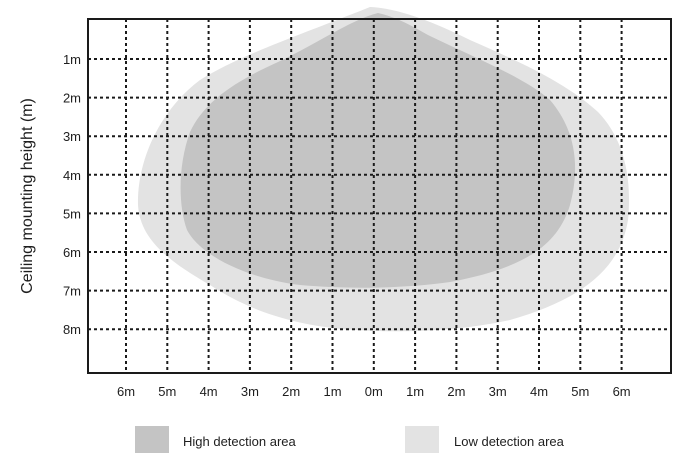  Describe the element at coordinates (240, 441) in the screenshot. I see `legend-label-high: High detection area` at that location.